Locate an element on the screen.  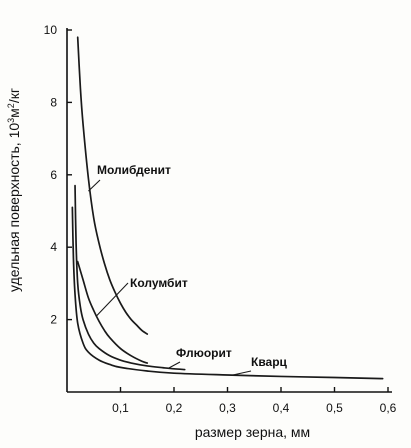
x-tick-label: 0,1 is located at coordinates (120, 408).